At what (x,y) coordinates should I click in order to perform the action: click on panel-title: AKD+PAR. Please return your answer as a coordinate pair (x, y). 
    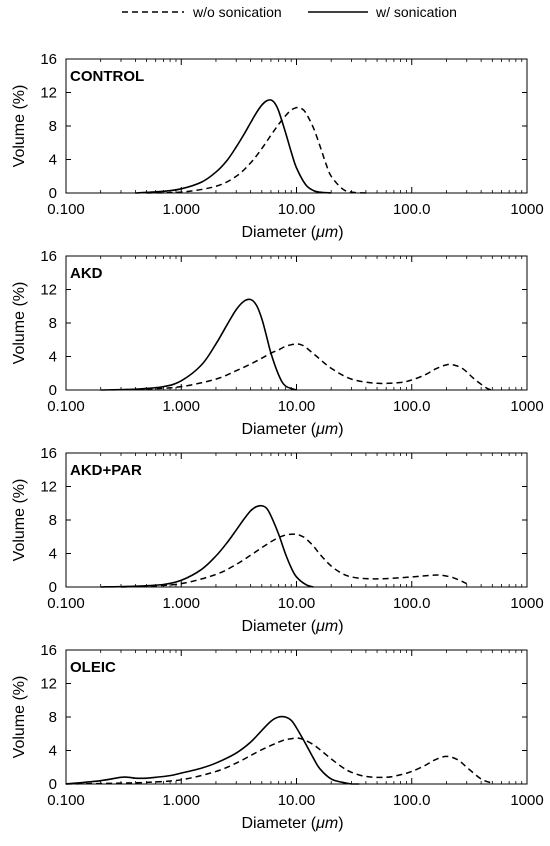
    Looking at the image, I should click on (106, 470).